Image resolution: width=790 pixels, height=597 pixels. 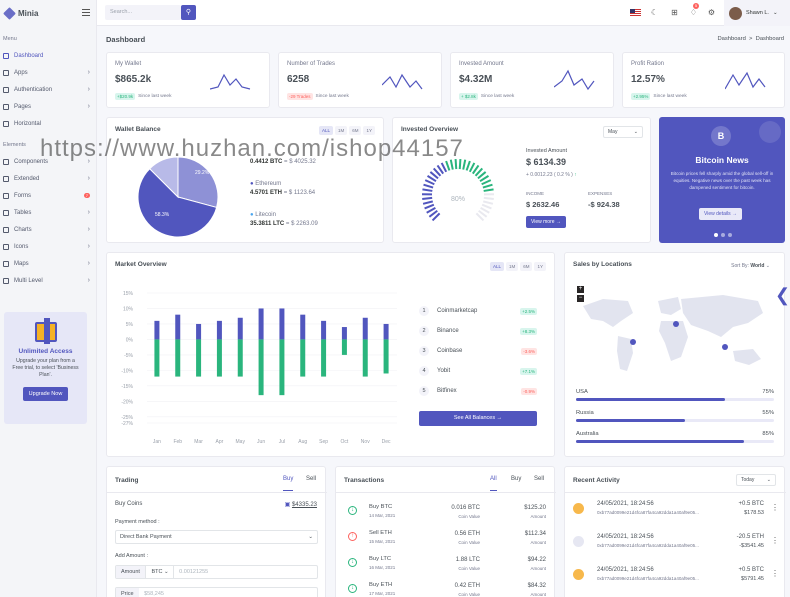 I want to click on flag-us-icon, so click(x=635, y=12).